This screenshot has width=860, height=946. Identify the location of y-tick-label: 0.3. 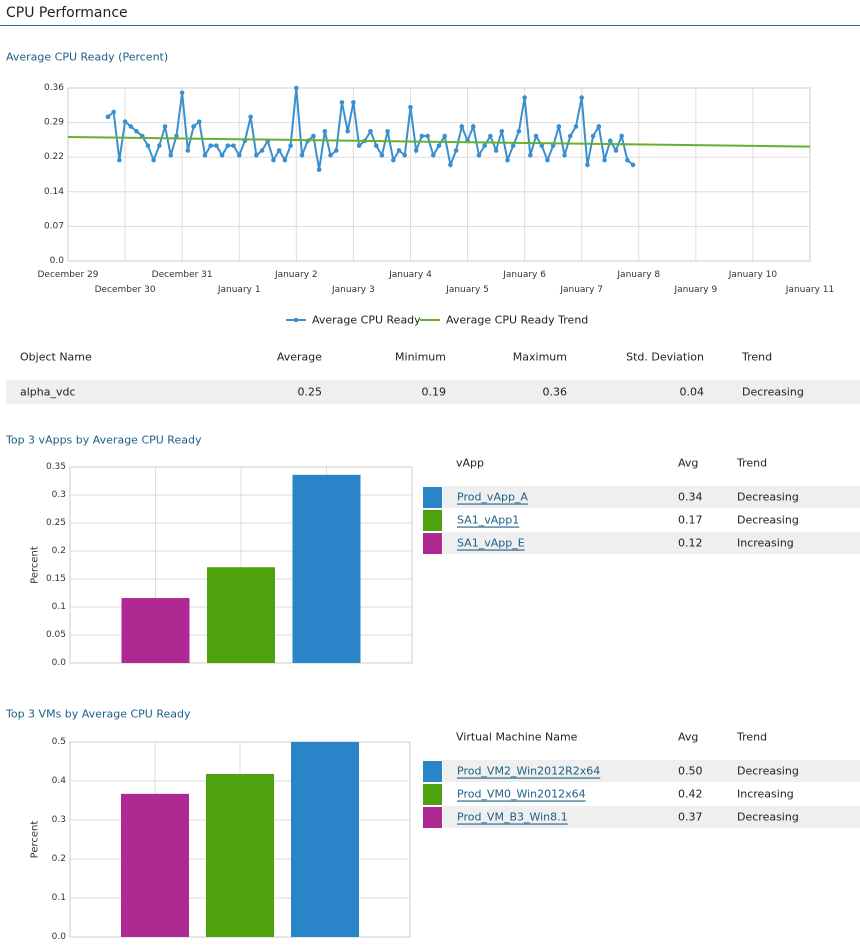
(59, 495).